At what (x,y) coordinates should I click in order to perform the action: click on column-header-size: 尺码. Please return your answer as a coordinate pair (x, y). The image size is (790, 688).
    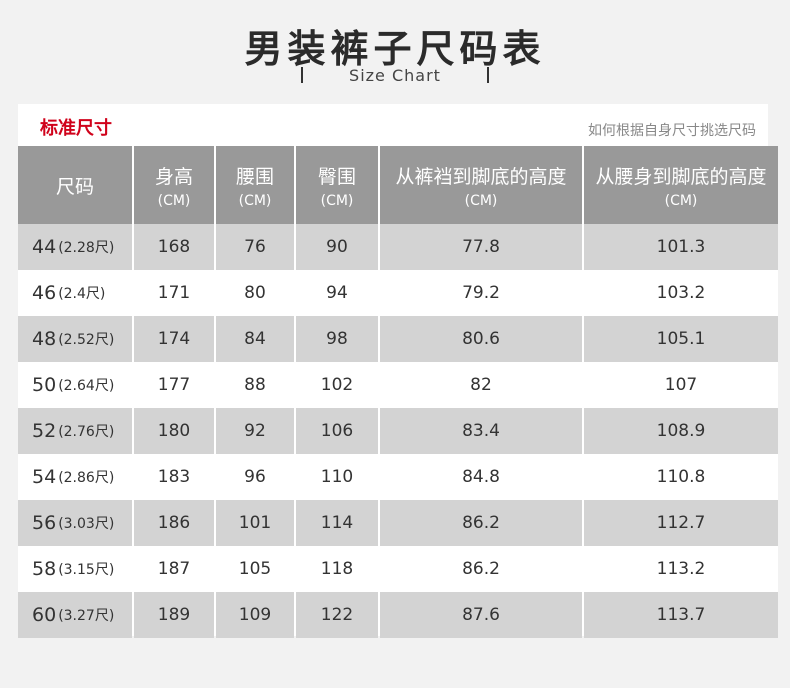
    Looking at the image, I should click on (75, 185).